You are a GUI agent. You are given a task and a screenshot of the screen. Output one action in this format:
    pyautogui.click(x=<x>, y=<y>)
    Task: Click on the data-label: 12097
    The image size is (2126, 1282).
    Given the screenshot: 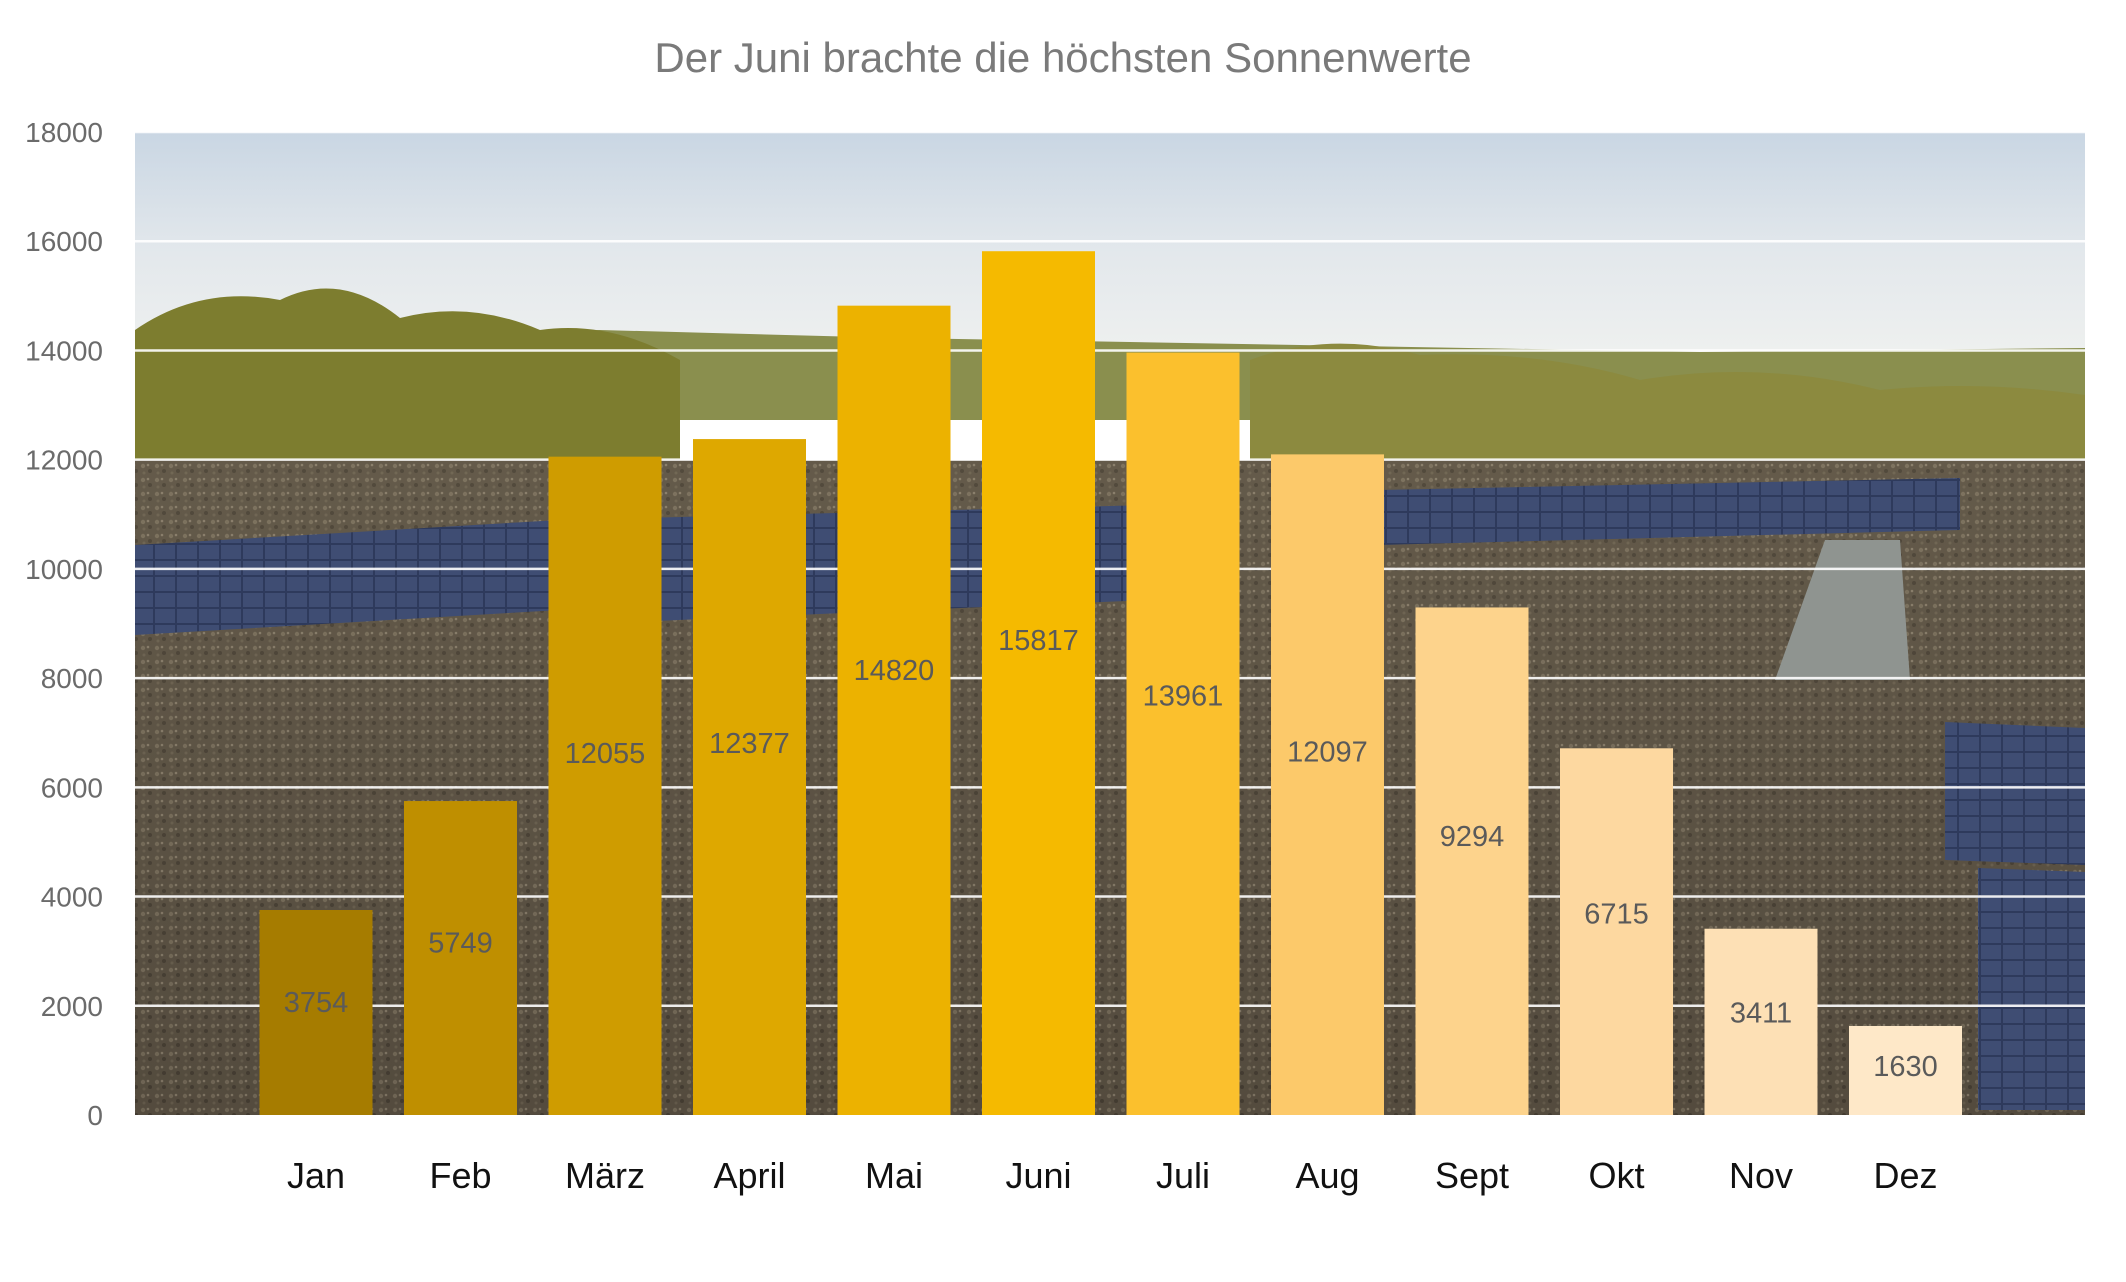 What is the action you would take?
    pyautogui.click(x=1327, y=753)
    